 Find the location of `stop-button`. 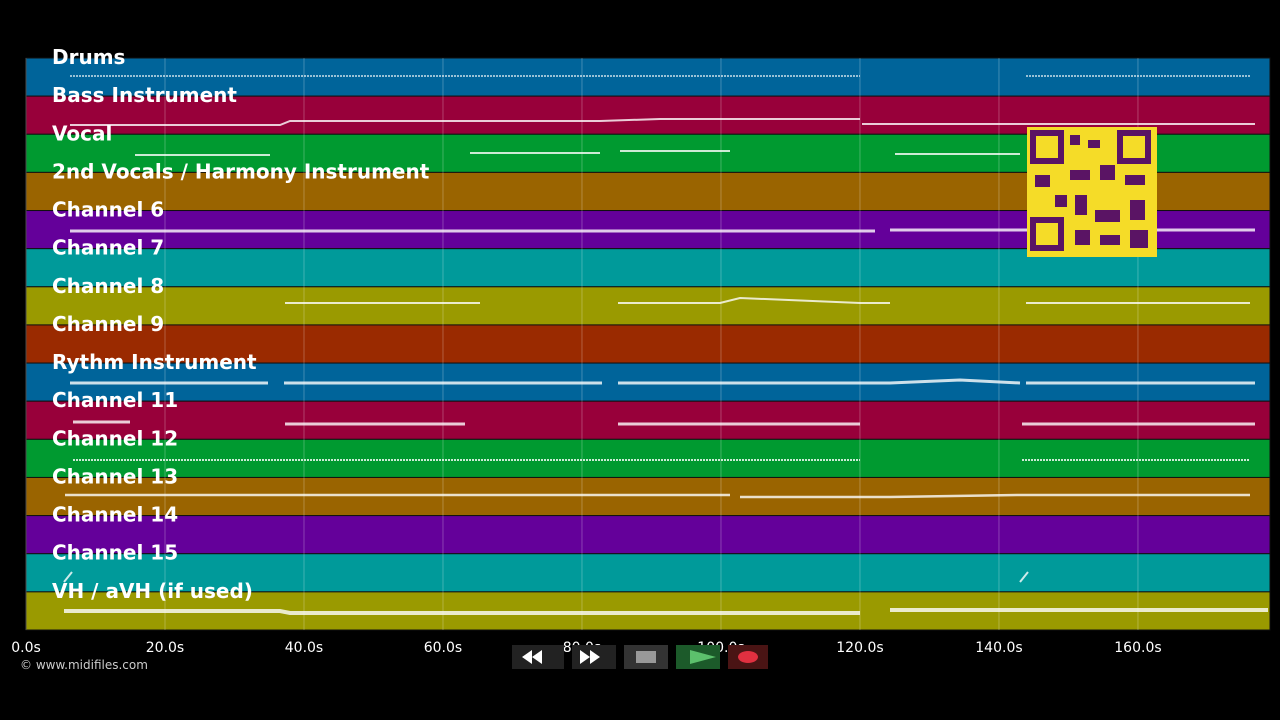

stop-button is located at coordinates (646, 657).